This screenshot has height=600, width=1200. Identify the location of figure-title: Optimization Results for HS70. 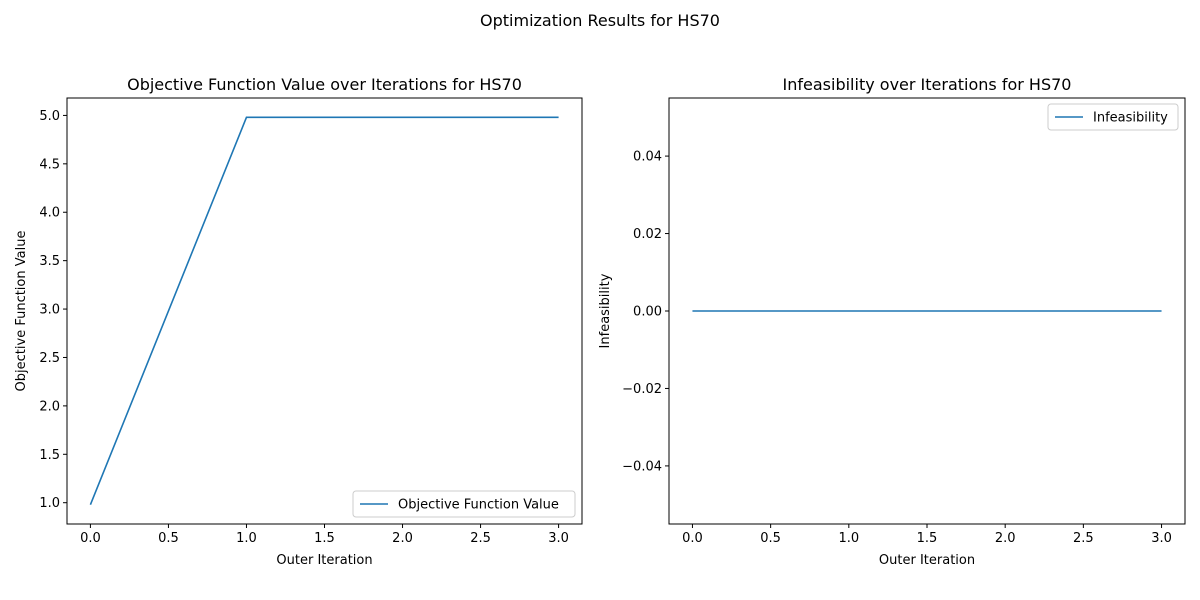
(600, 20).